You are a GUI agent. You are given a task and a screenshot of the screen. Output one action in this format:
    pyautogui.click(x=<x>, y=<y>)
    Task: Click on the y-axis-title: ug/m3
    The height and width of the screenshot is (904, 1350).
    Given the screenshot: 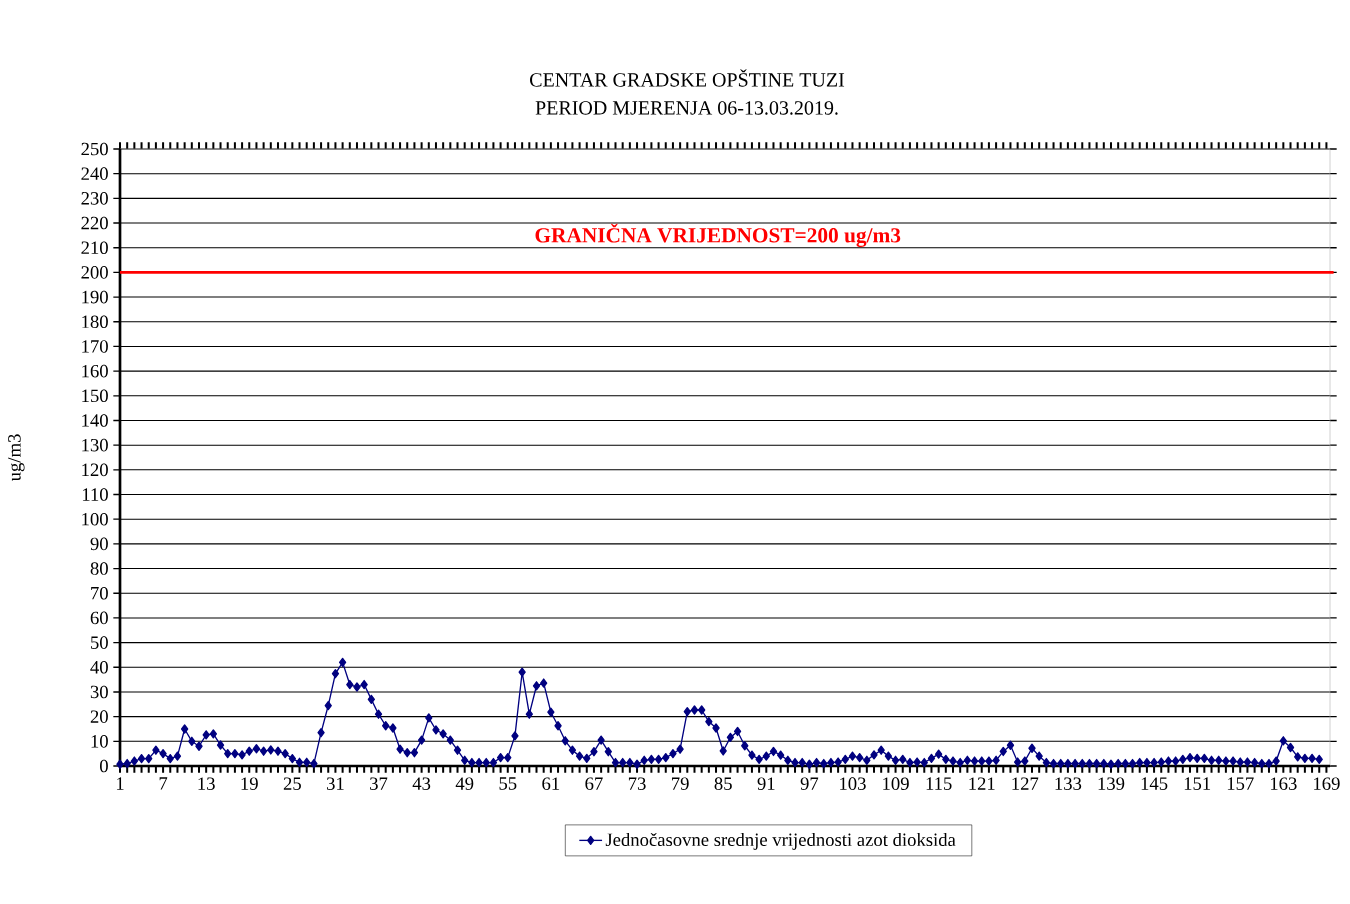 What is the action you would take?
    pyautogui.click(x=16, y=458)
    